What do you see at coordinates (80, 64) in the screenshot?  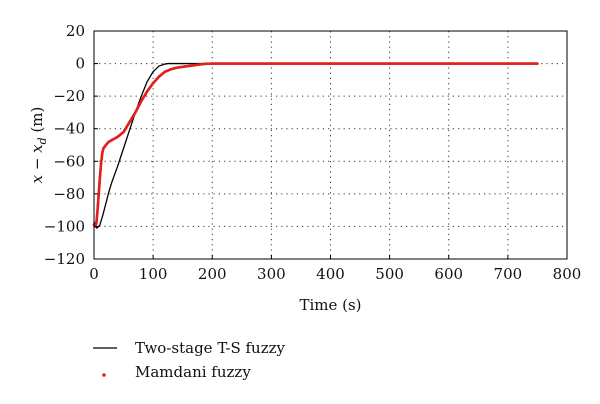 I see `y-tick-label: 0` at bounding box center [80, 64].